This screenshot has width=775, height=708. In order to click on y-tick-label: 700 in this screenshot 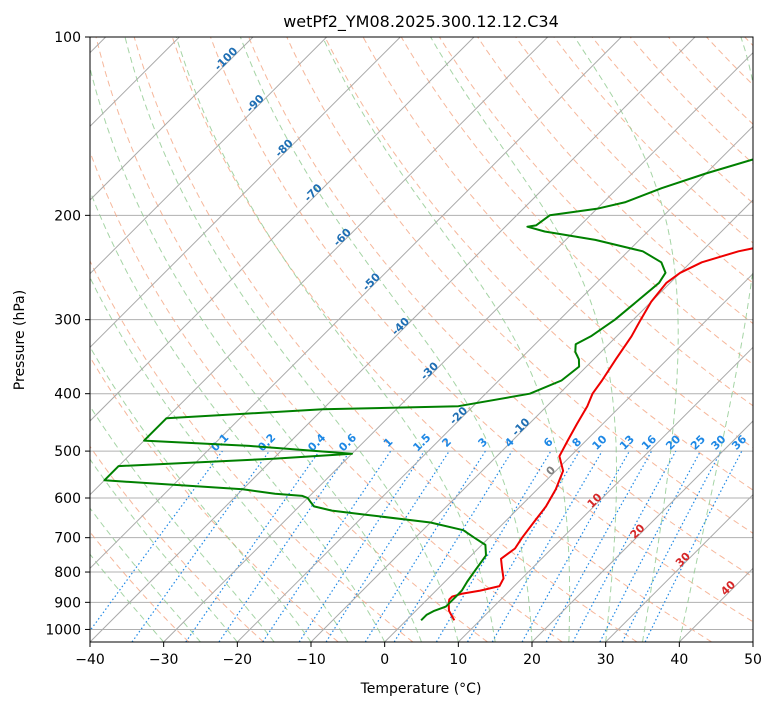, I will do `click(67, 539)`.